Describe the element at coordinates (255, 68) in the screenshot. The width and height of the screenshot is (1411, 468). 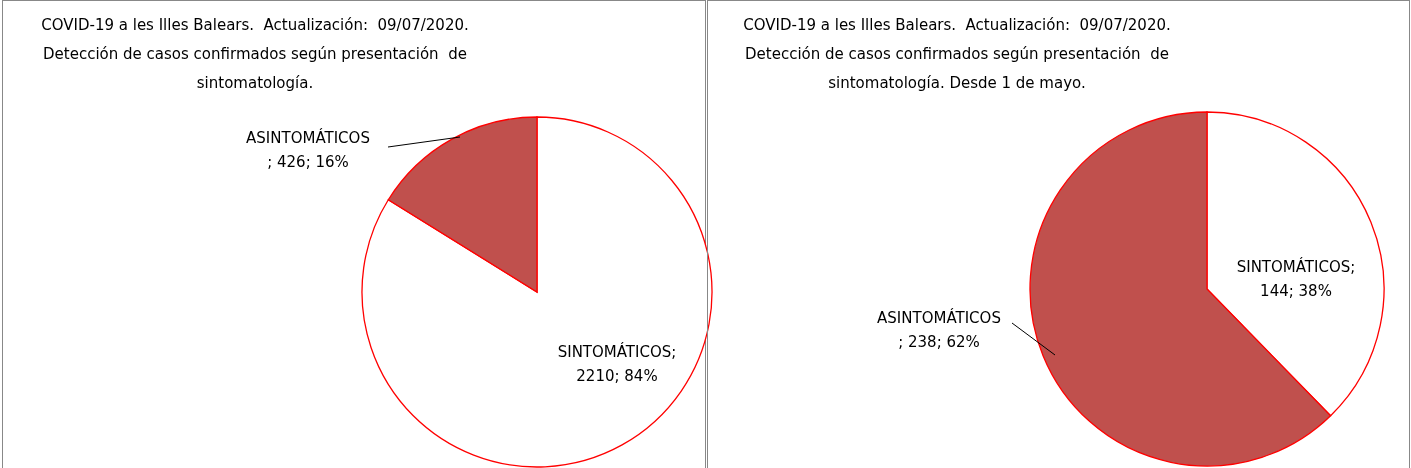
I see `chart-subtitle: Detección de casos confirmados según presentación de sintomatología.` at that location.